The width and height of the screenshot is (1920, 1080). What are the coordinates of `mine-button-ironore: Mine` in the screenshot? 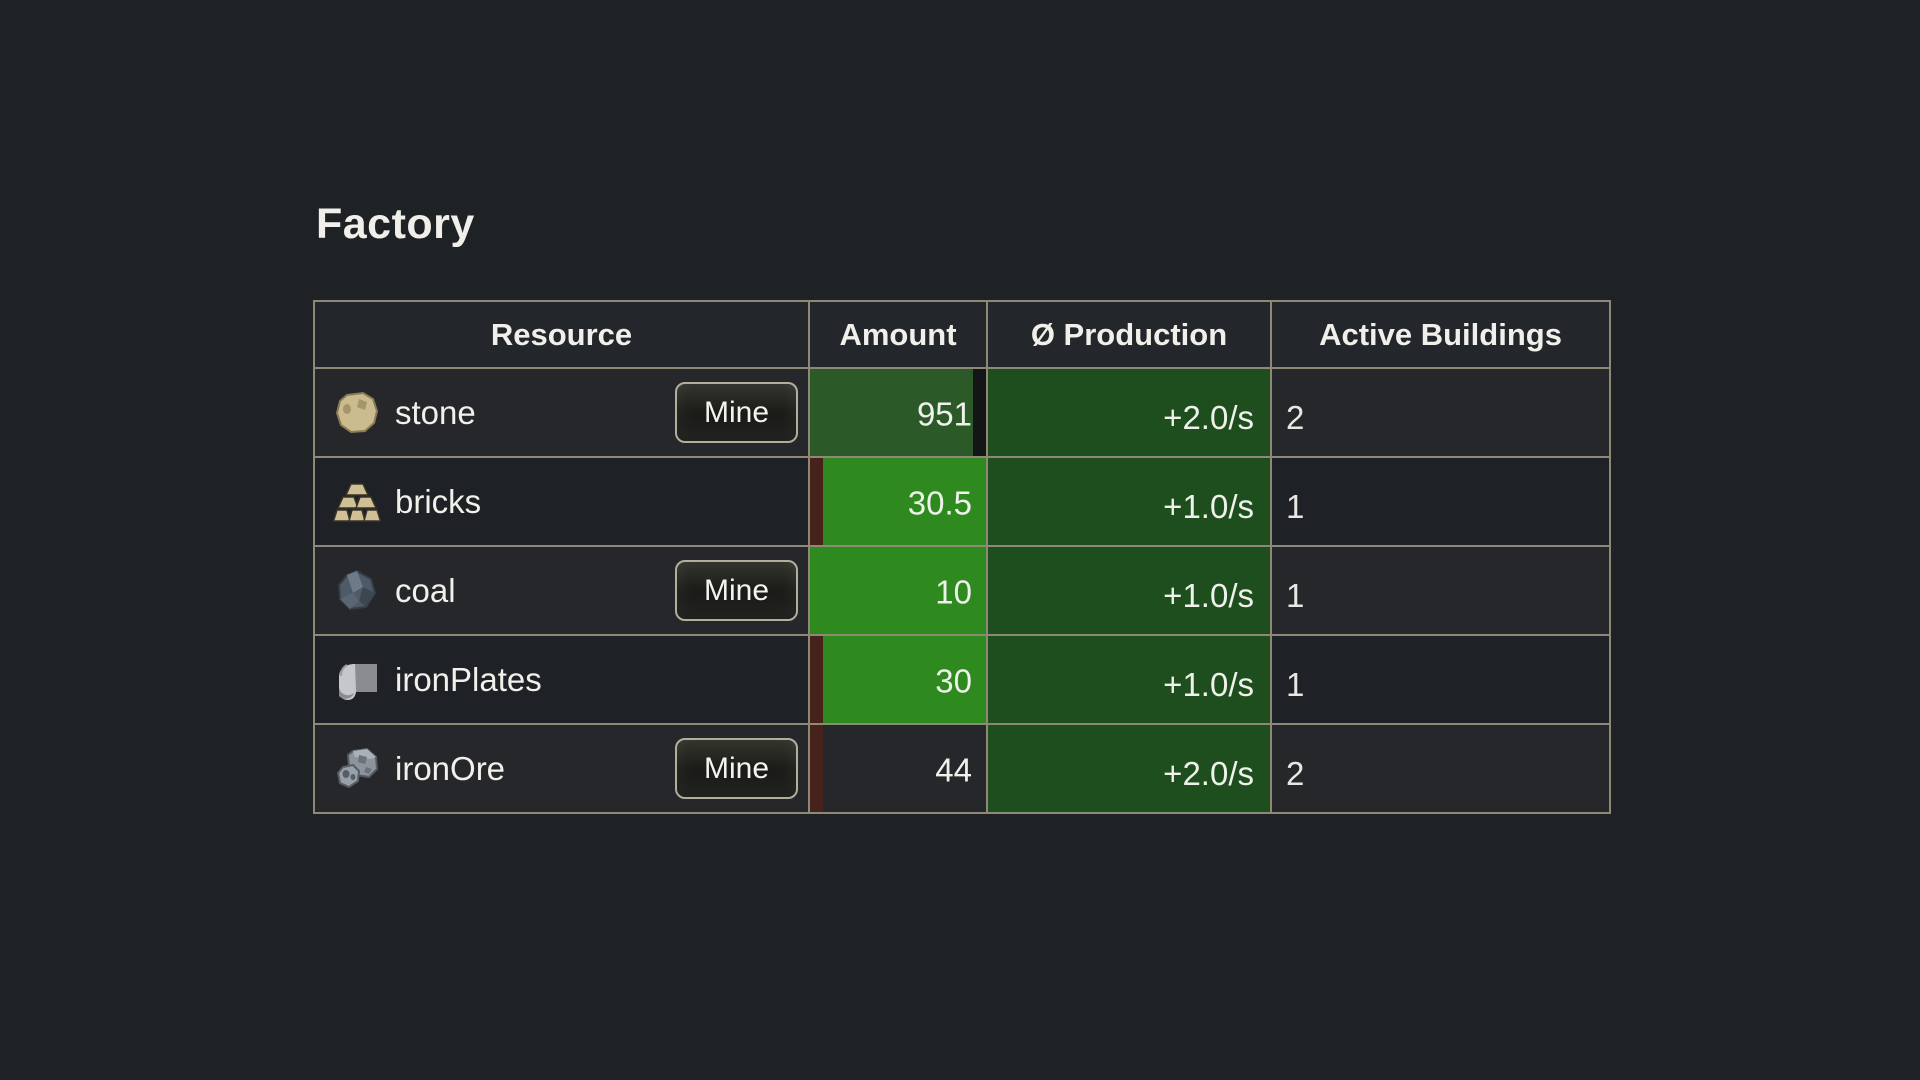 It's located at (736, 768).